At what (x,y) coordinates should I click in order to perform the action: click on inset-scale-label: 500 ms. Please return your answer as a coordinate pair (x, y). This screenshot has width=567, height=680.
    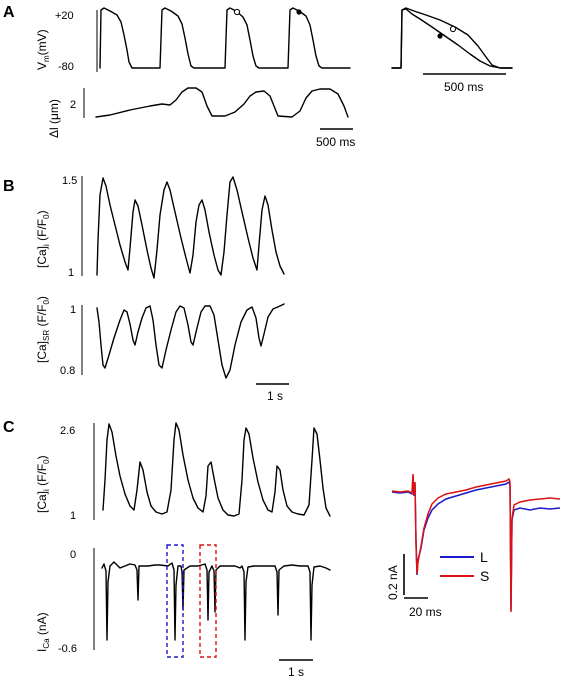
    Looking at the image, I should click on (463, 87).